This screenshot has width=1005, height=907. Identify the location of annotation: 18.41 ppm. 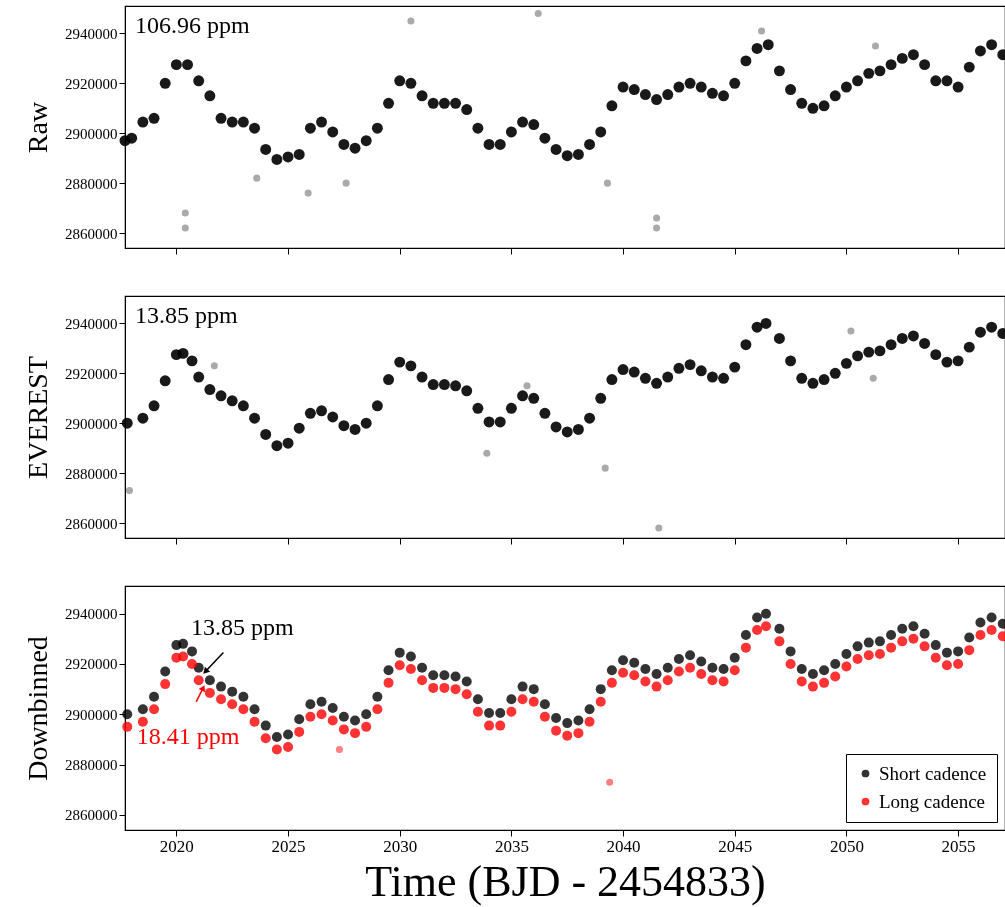
(188, 735).